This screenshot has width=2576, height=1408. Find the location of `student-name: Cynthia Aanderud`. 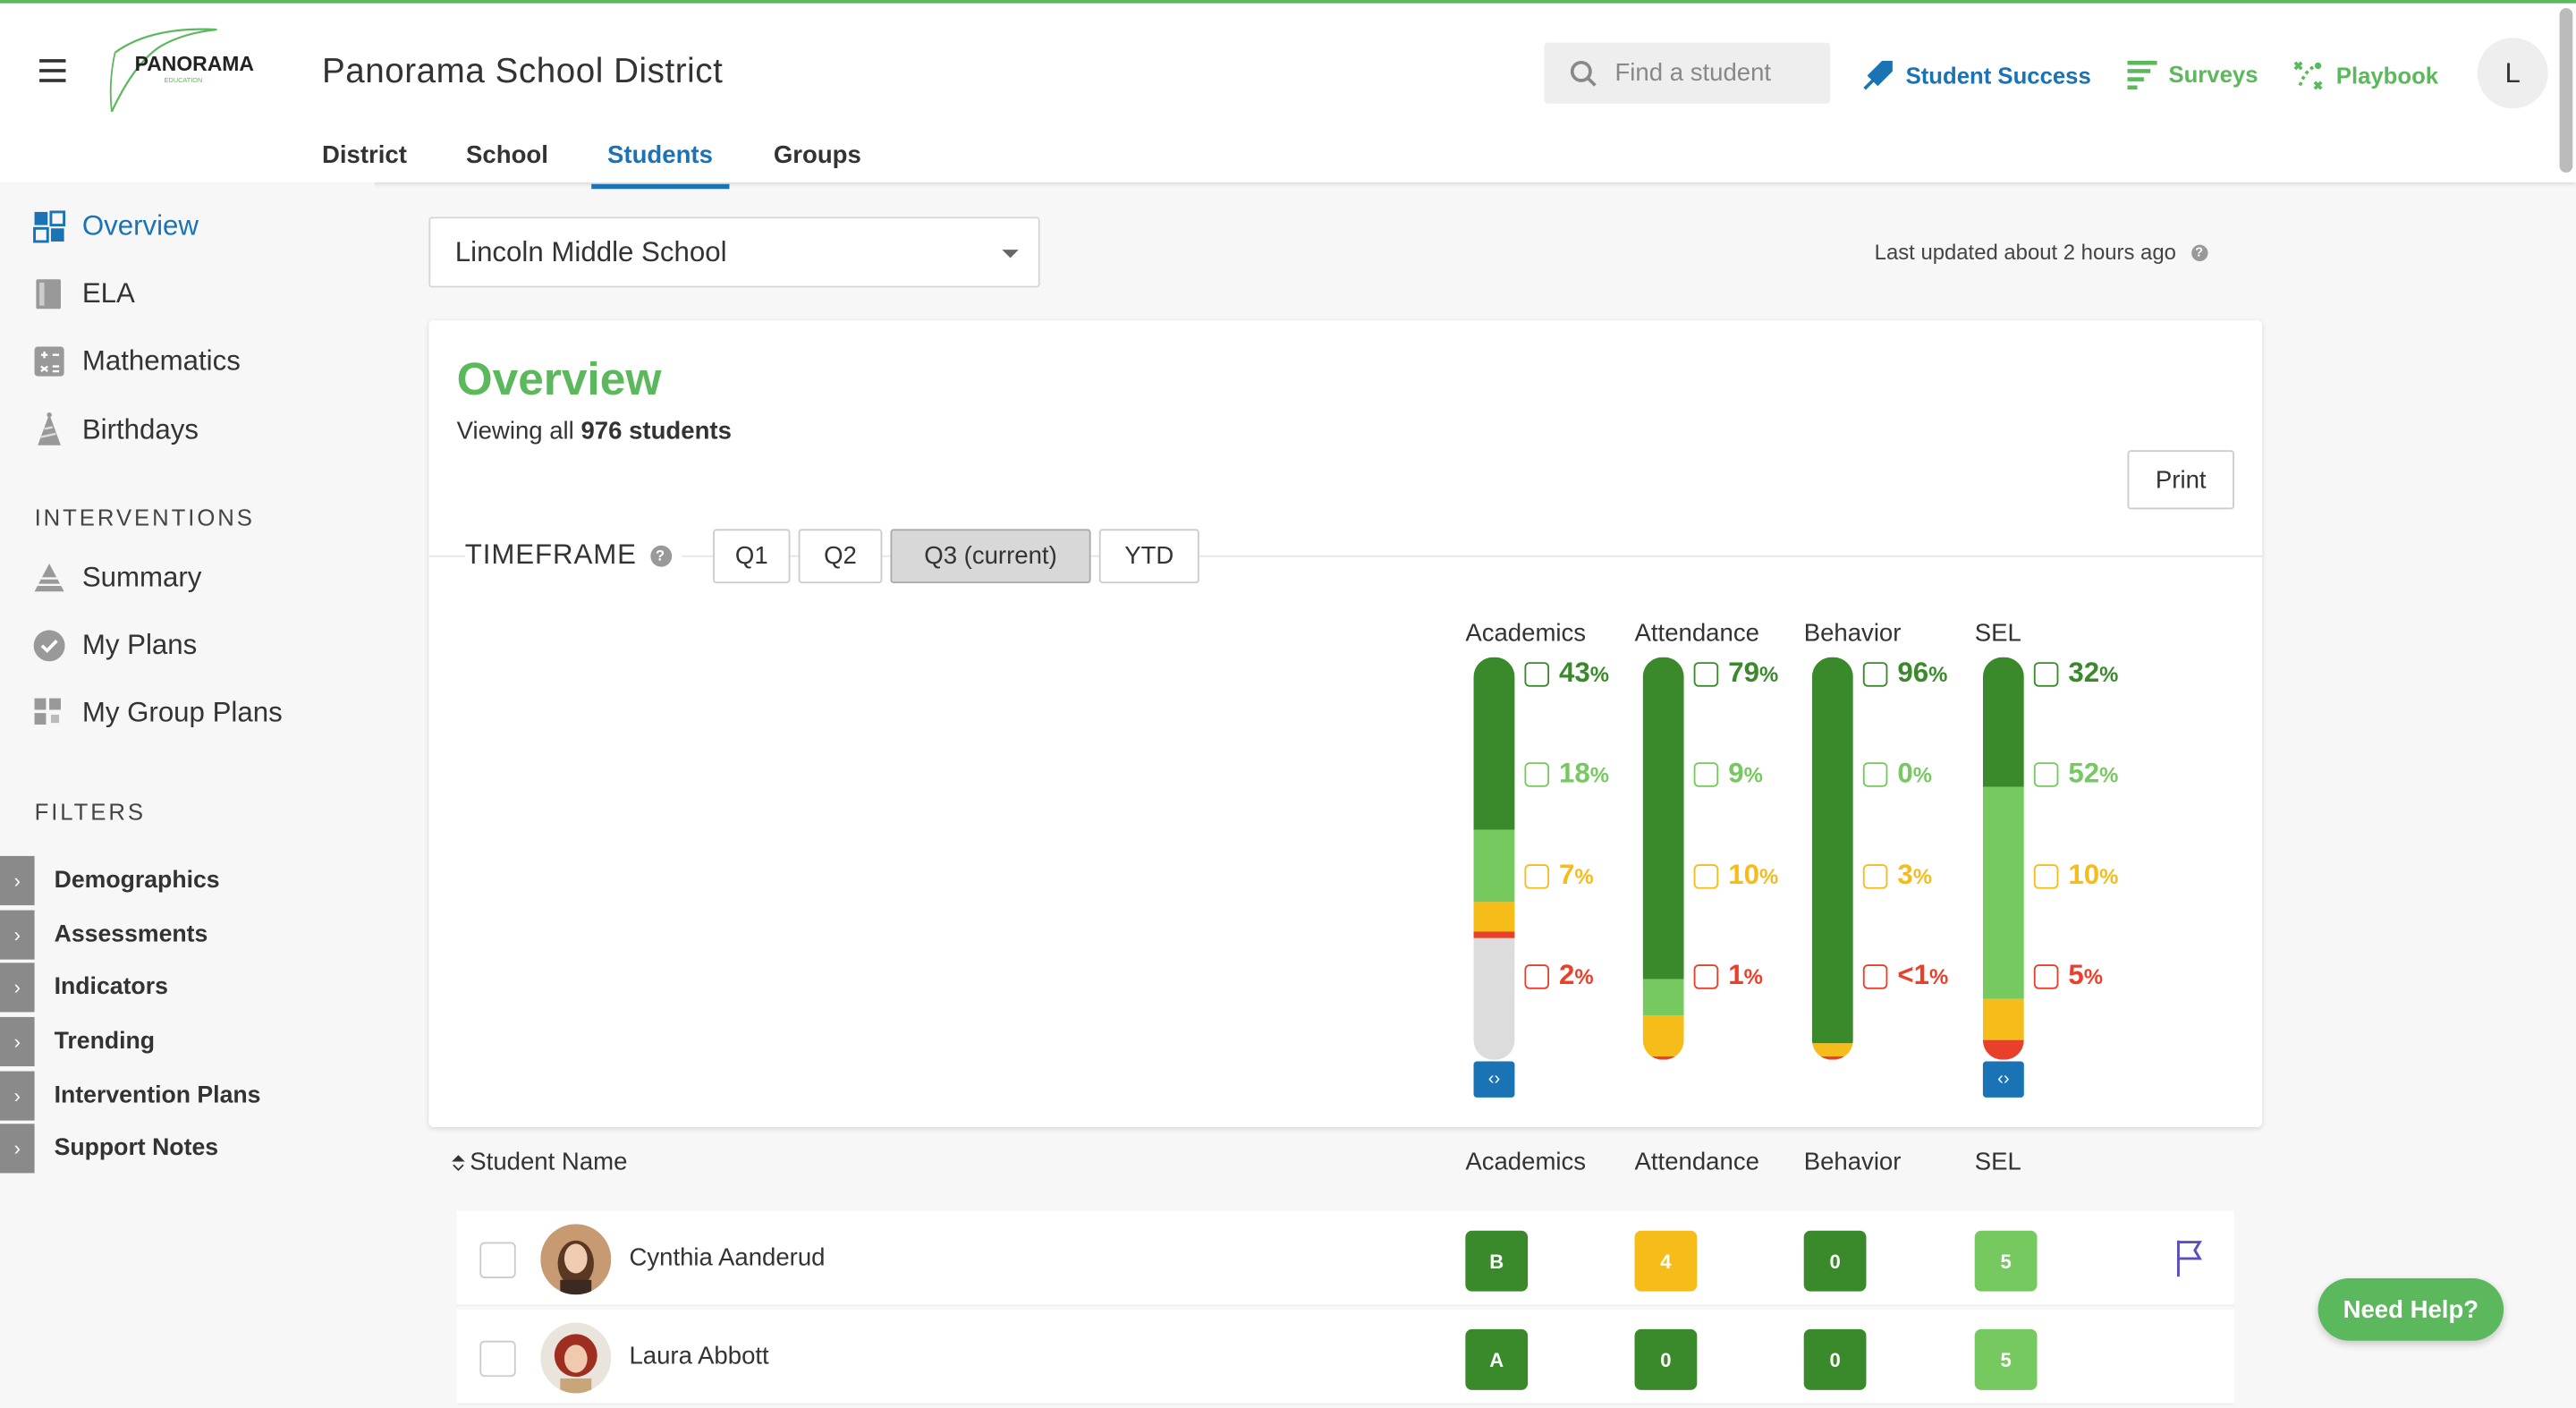

student-name: Cynthia Aanderud is located at coordinates (727, 1257).